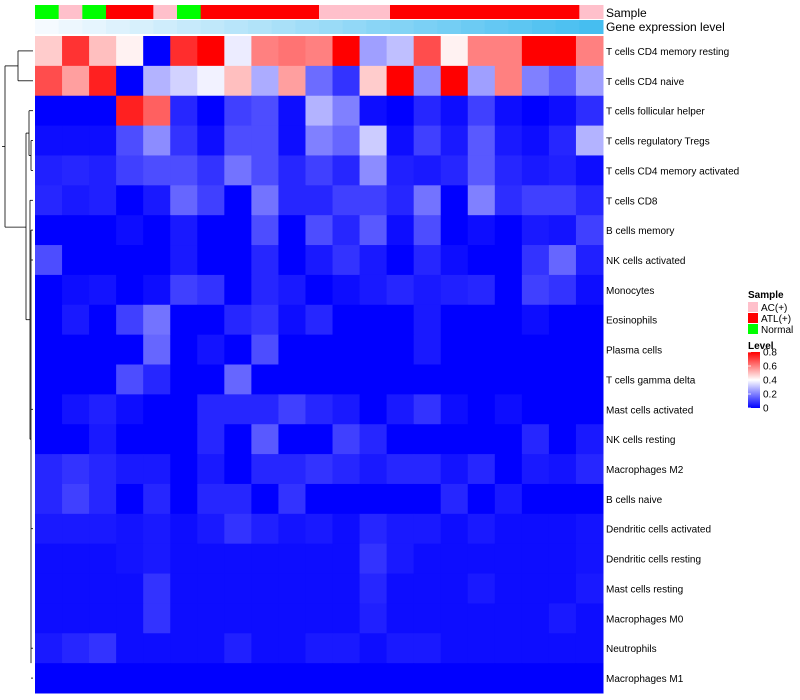 The width and height of the screenshot is (800, 700). What do you see at coordinates (17, 364) in the screenshot?
I see `row-dendrogram` at bounding box center [17, 364].